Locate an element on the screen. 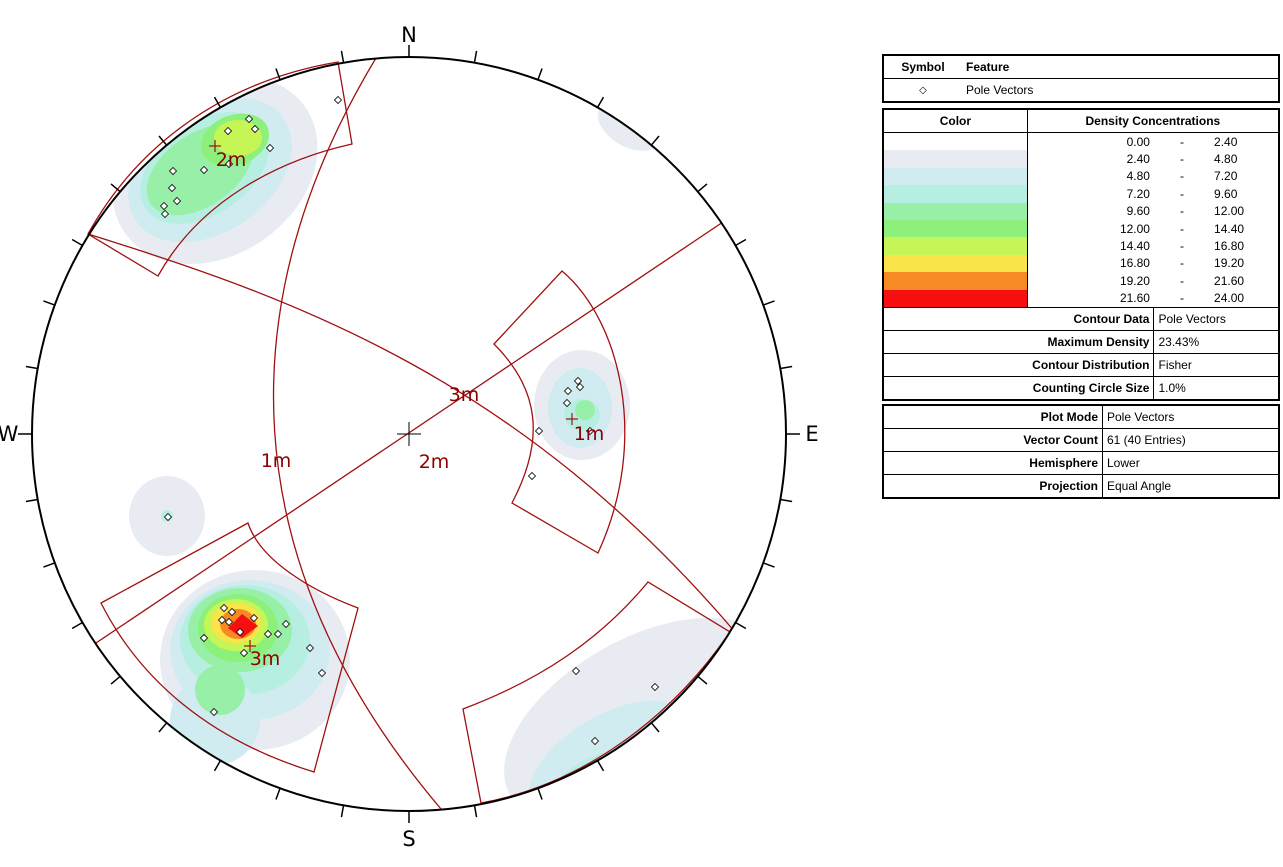 Image resolution: width=1283 pixels, height=867 pixels. plot-key: Hemisphere is located at coordinates (993, 463).